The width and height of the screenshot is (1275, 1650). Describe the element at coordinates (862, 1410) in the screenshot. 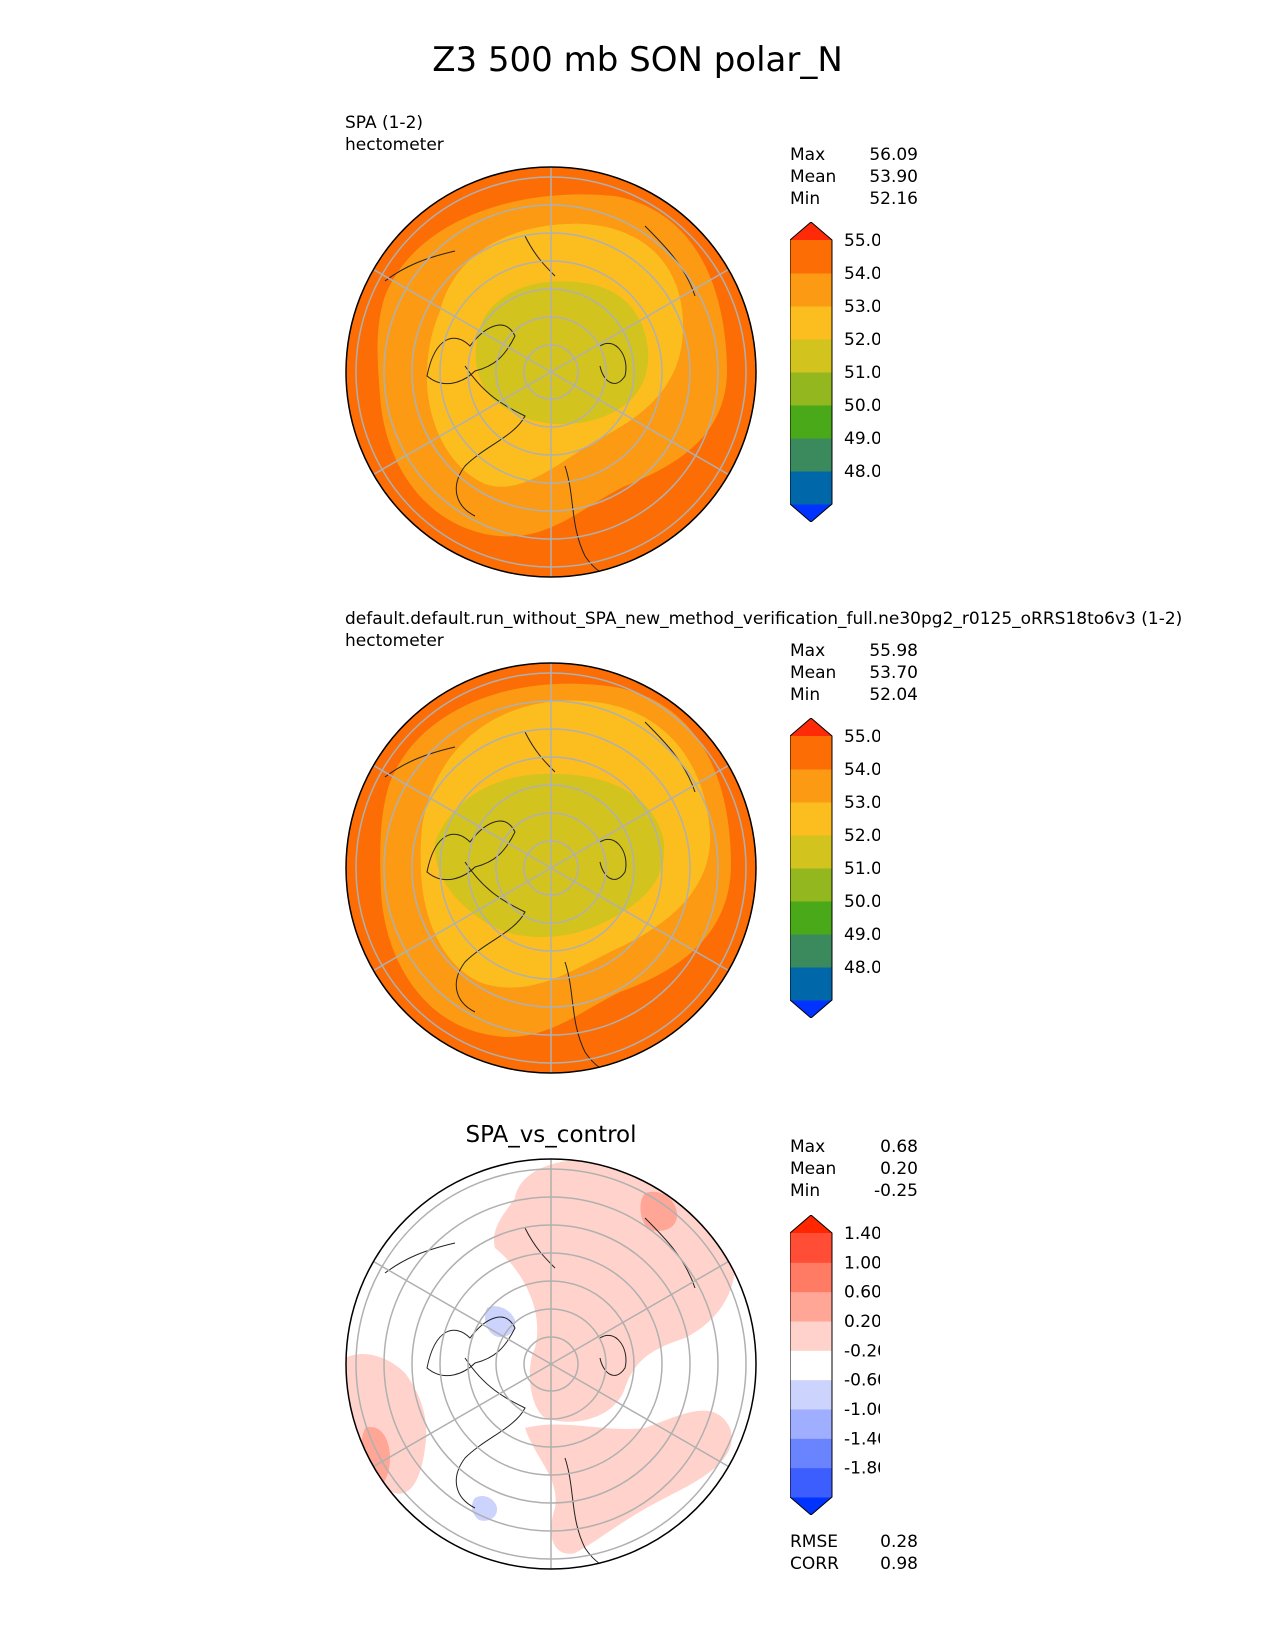

I see `colorbar-tick-label: -1.00` at that location.